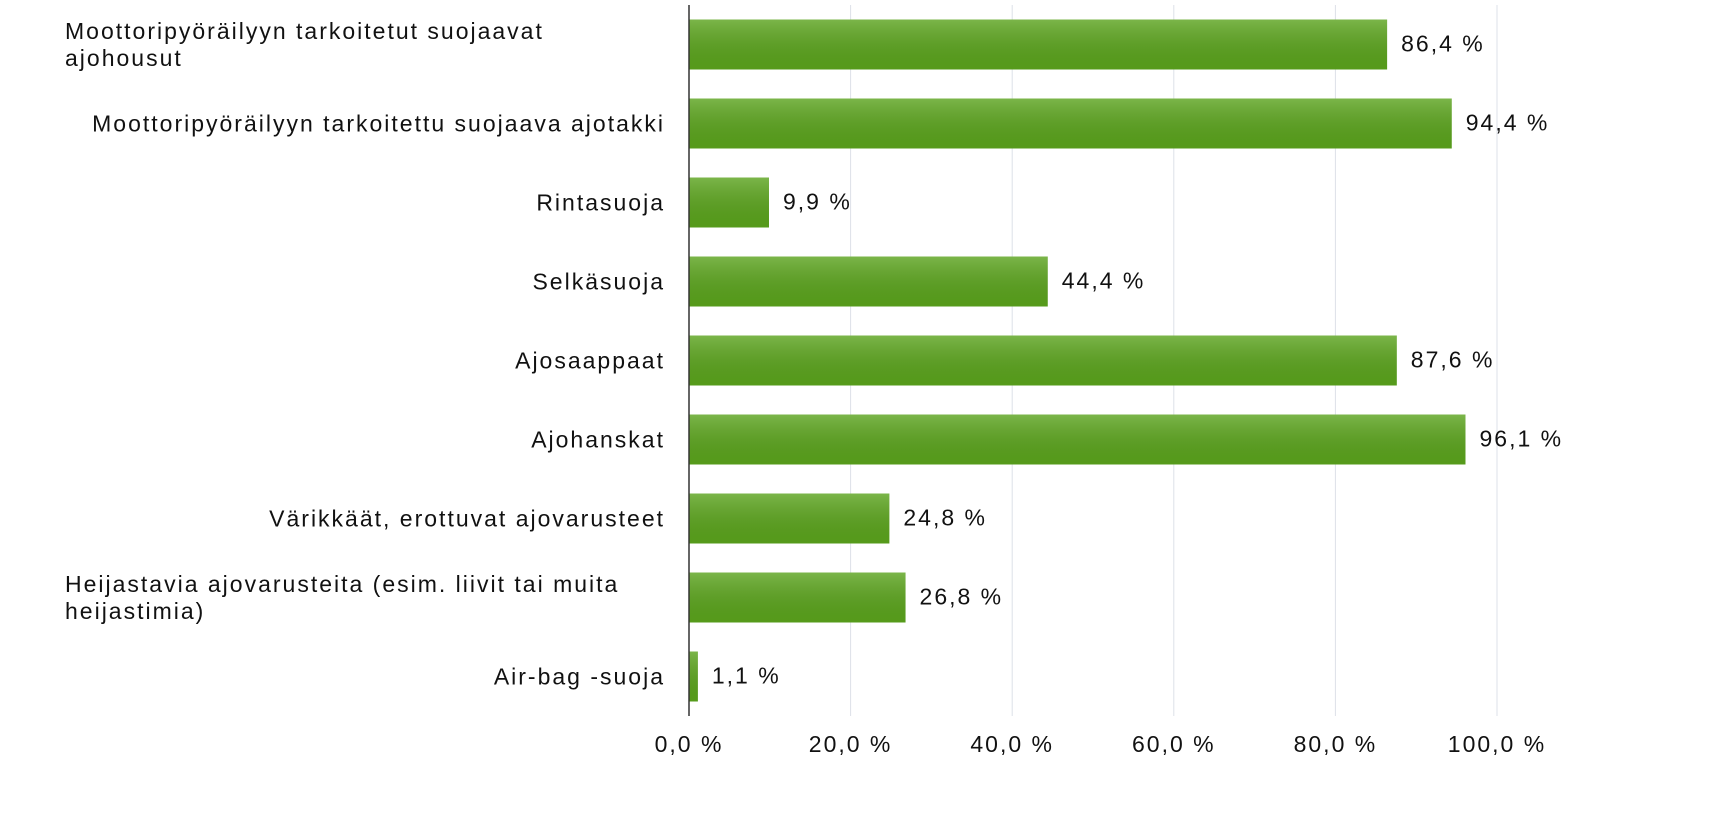 The height and width of the screenshot is (836, 1727). What do you see at coordinates (1508, 123) in the screenshot?
I see `value-label: 94,4 %` at bounding box center [1508, 123].